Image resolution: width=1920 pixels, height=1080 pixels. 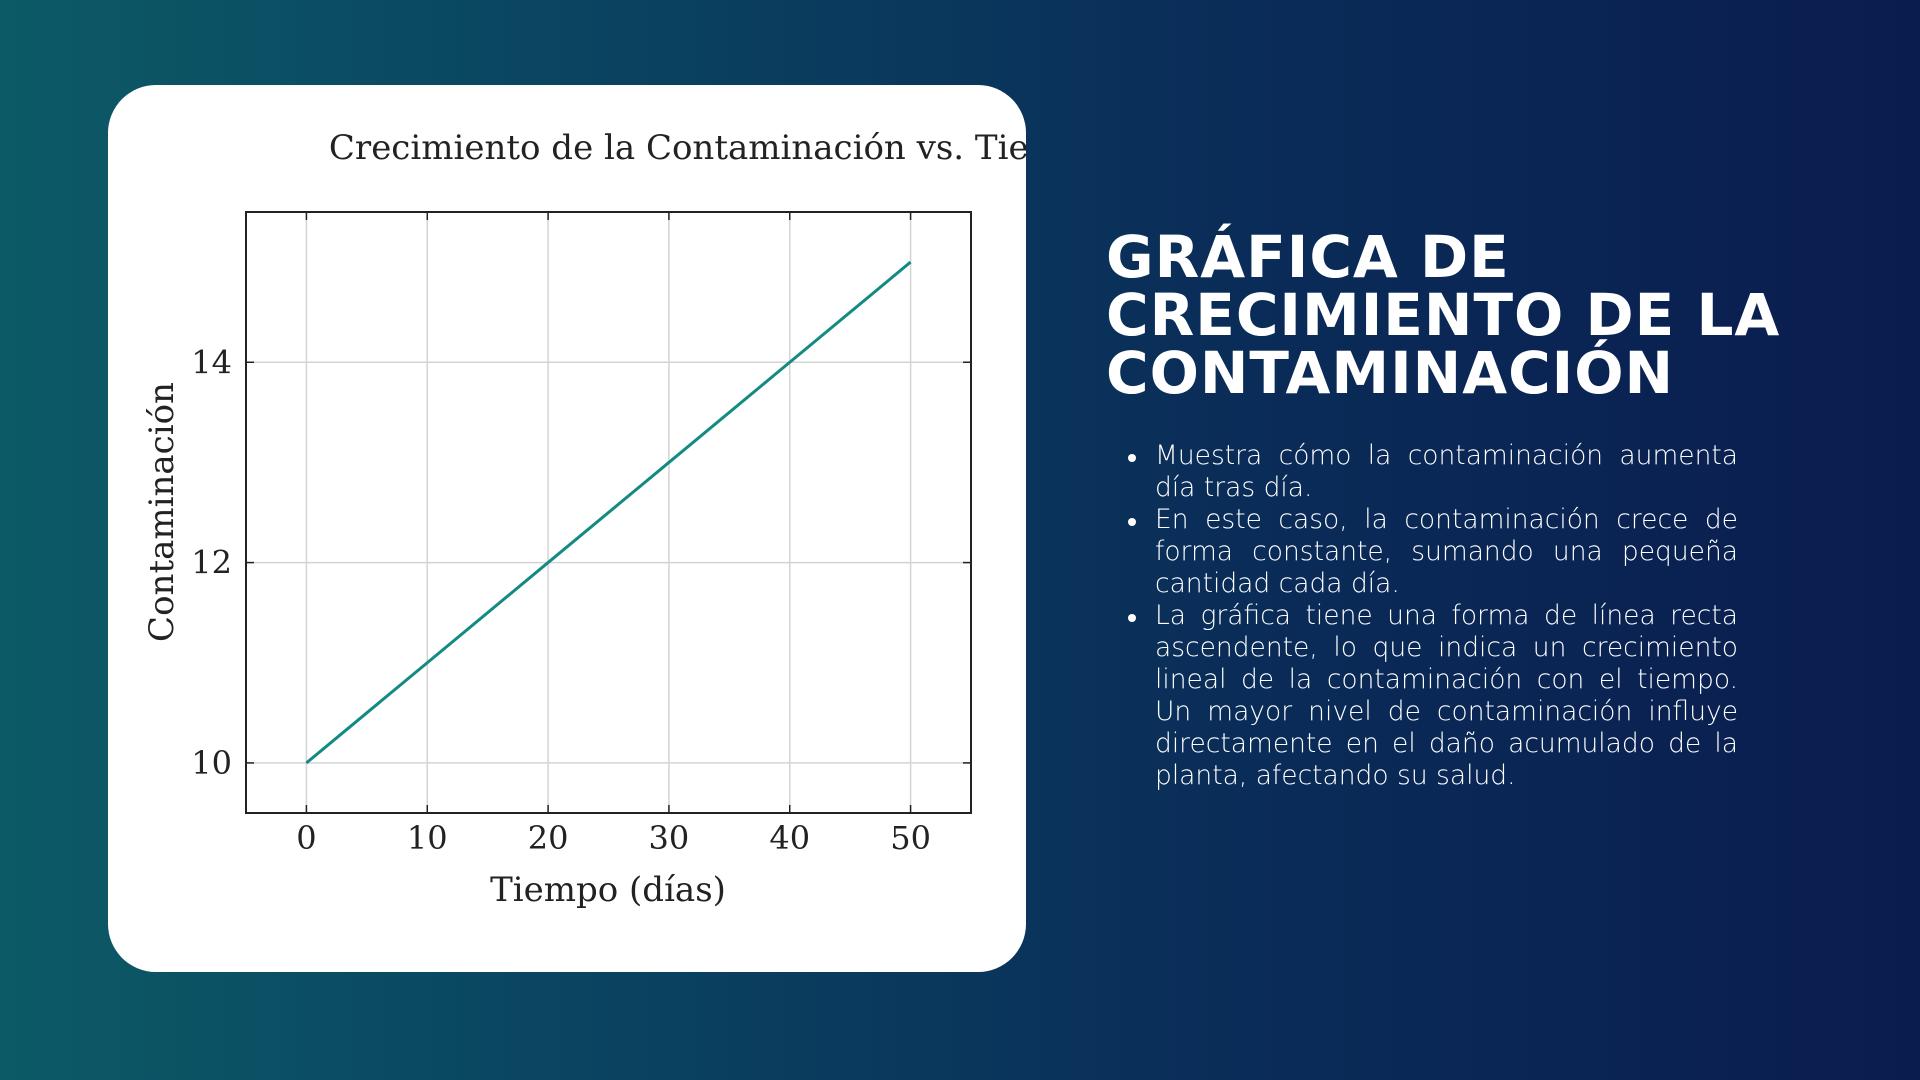 I want to click on heading-line: CONTAMINACIÓN, so click(x=1390, y=373).